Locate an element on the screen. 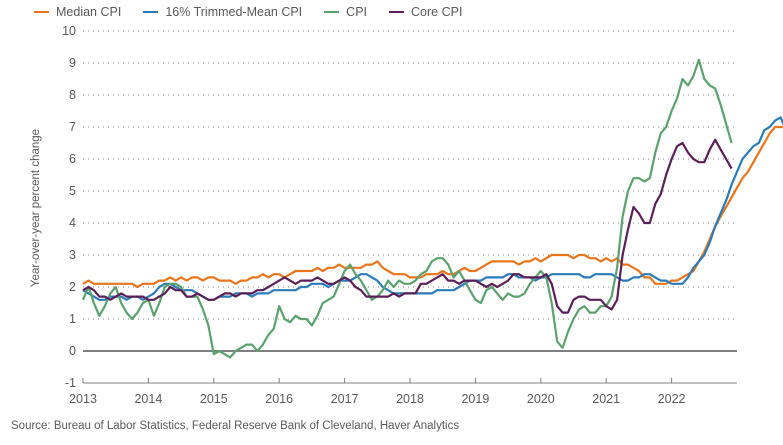 The height and width of the screenshot is (445, 783). x-axis: 2013 2014 2015 2016 2017 2018 2019 2020 2021 2022 is located at coordinates (403, 392).